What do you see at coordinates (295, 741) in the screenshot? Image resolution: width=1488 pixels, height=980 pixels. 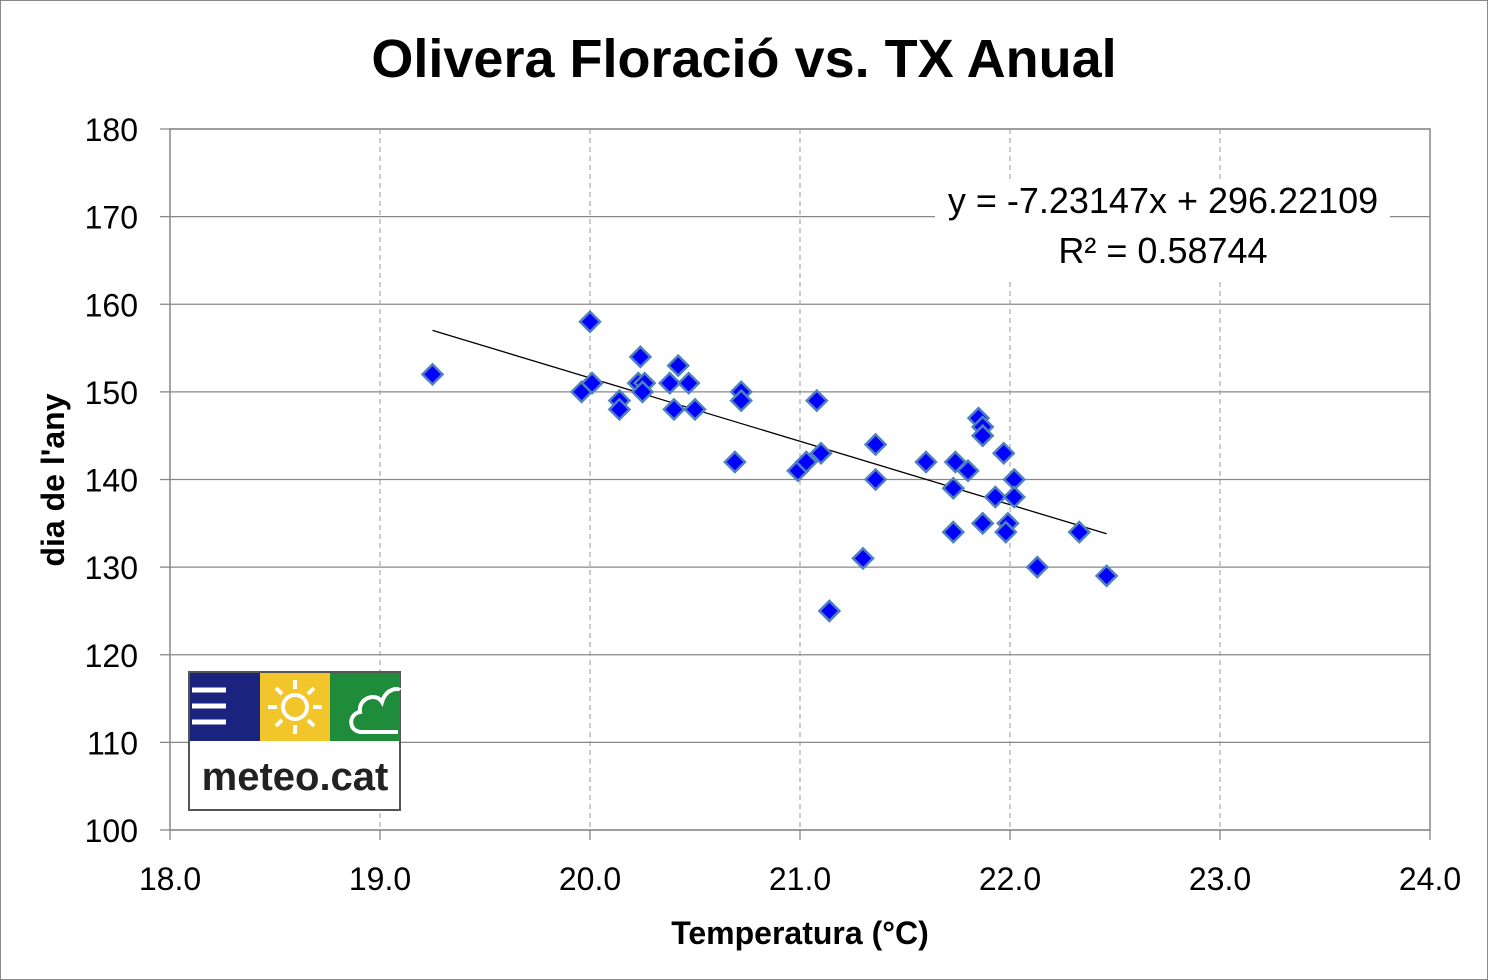 I see `meteocat-logo: meteo.cat` at bounding box center [295, 741].